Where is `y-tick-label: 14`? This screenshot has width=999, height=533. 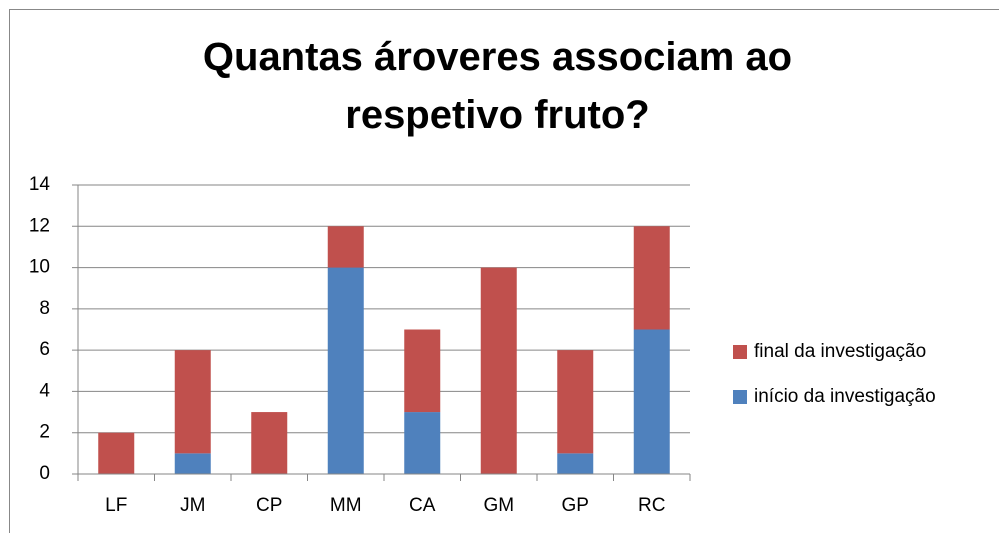 y-tick-label: 14 is located at coordinates (40, 184).